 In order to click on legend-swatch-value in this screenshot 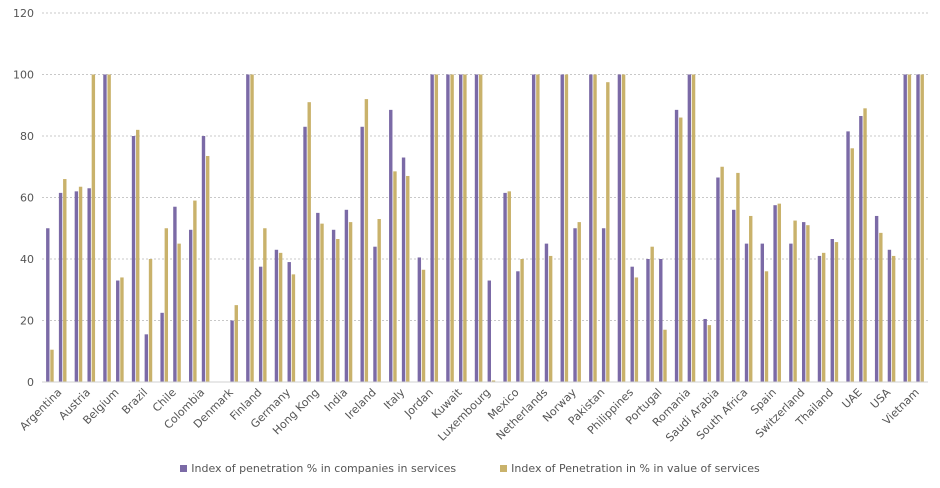, I will do `click(504, 468)`.